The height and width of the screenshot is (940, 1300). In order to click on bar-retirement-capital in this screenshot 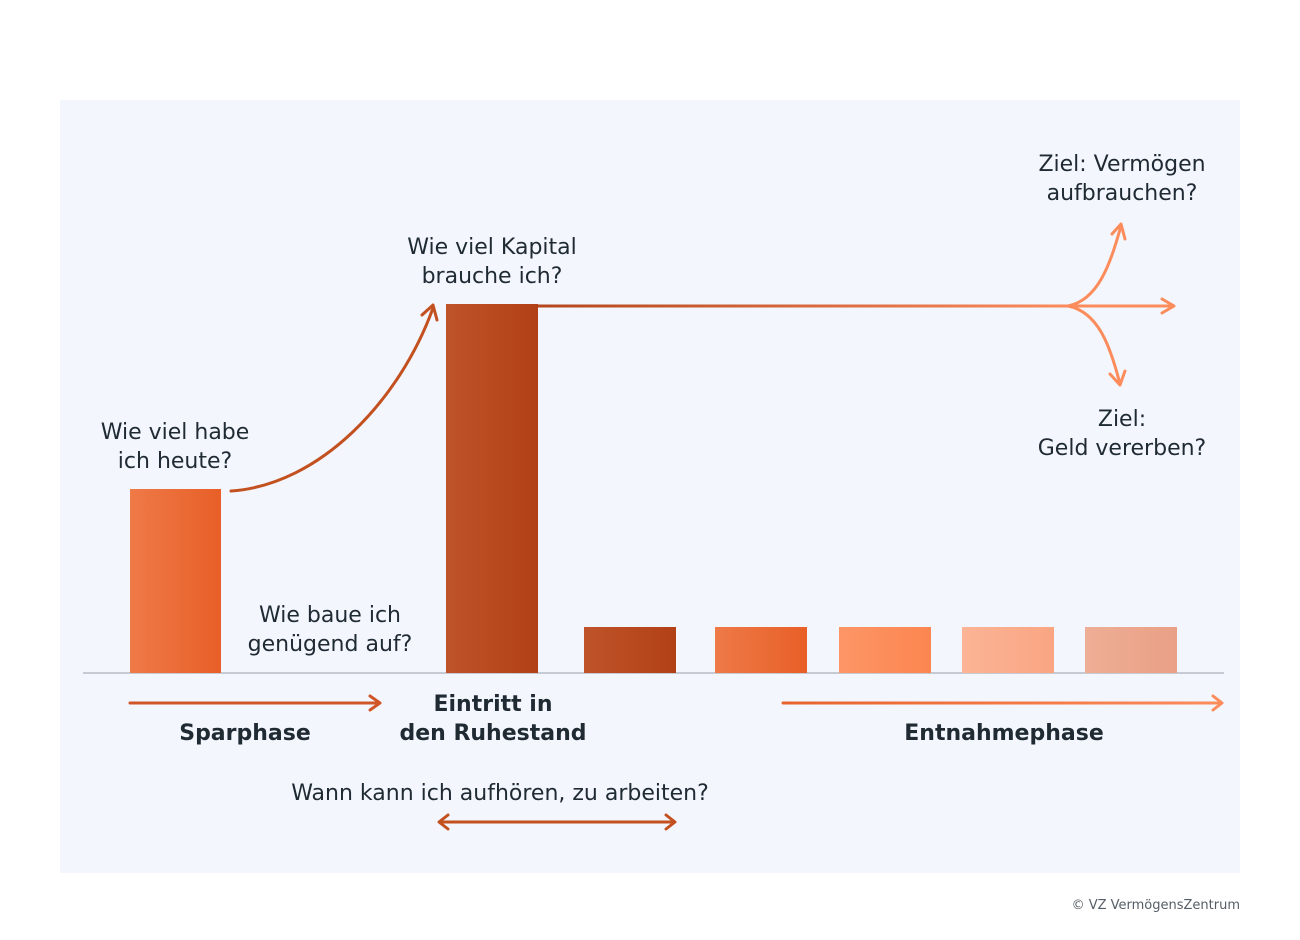, I will do `click(492, 488)`.